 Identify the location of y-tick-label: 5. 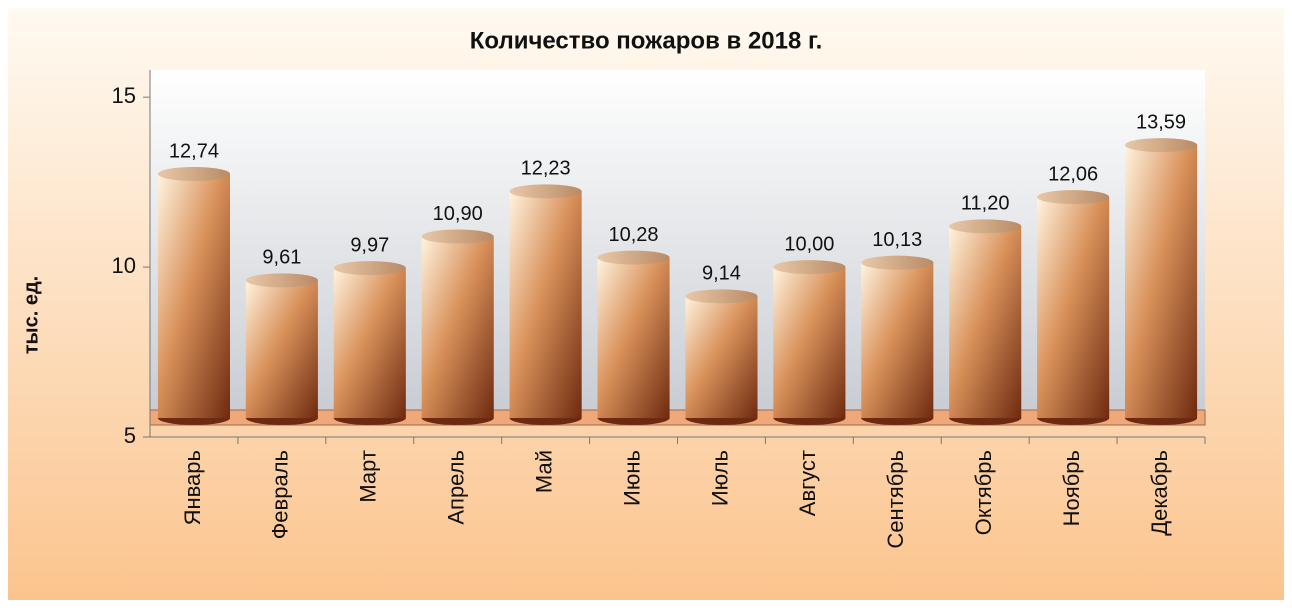
(130, 435).